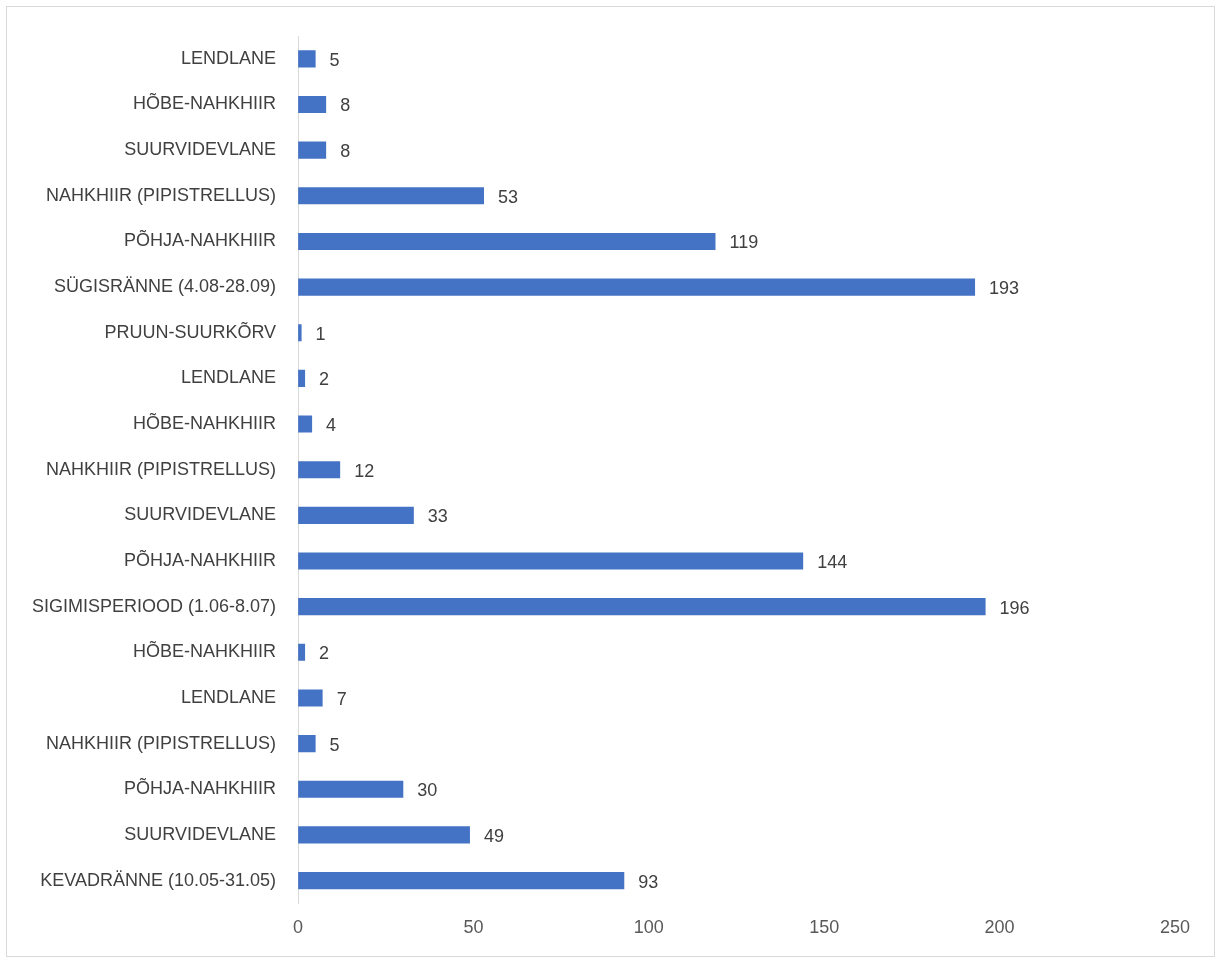 The width and height of the screenshot is (1221, 963). I want to click on x-tick-label: 150, so click(824, 927).